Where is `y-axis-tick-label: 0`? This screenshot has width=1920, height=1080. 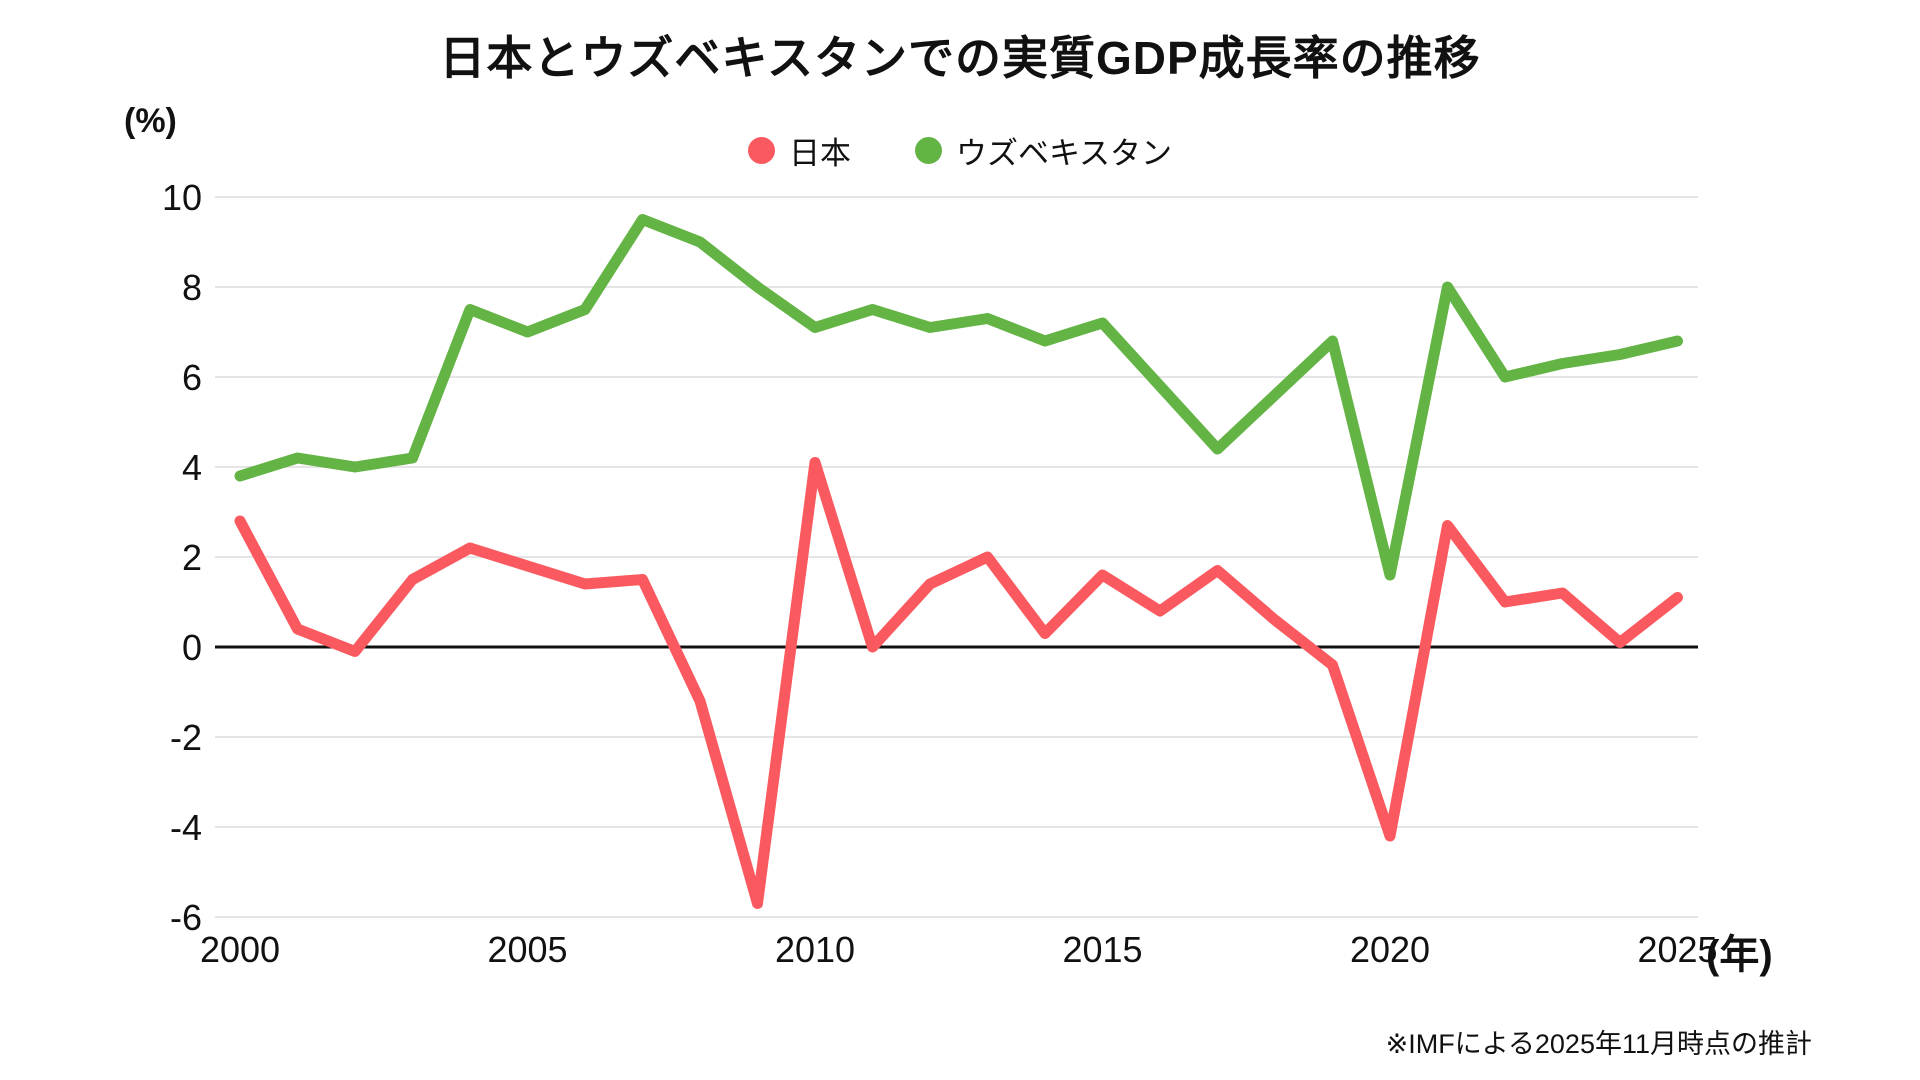
y-axis-tick-label: 0 is located at coordinates (192, 647).